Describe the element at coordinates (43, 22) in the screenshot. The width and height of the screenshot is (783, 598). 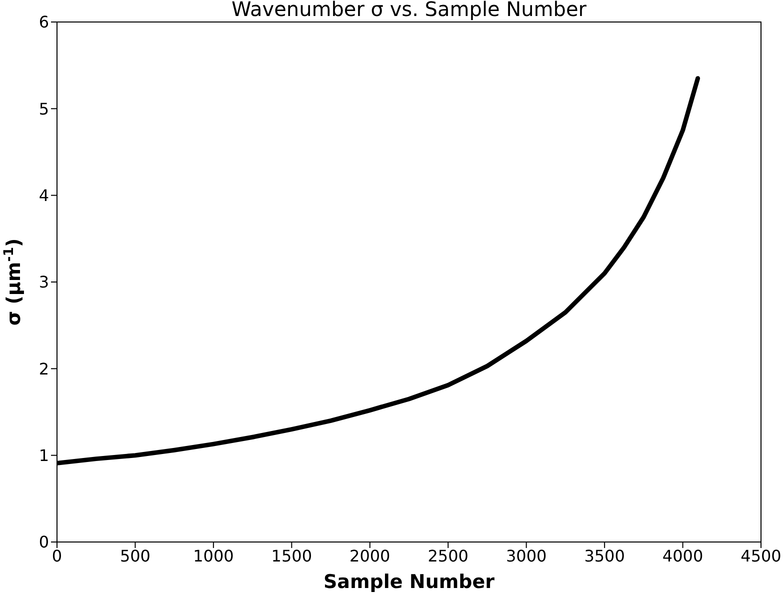
I see `y-tick-label: 6` at that location.